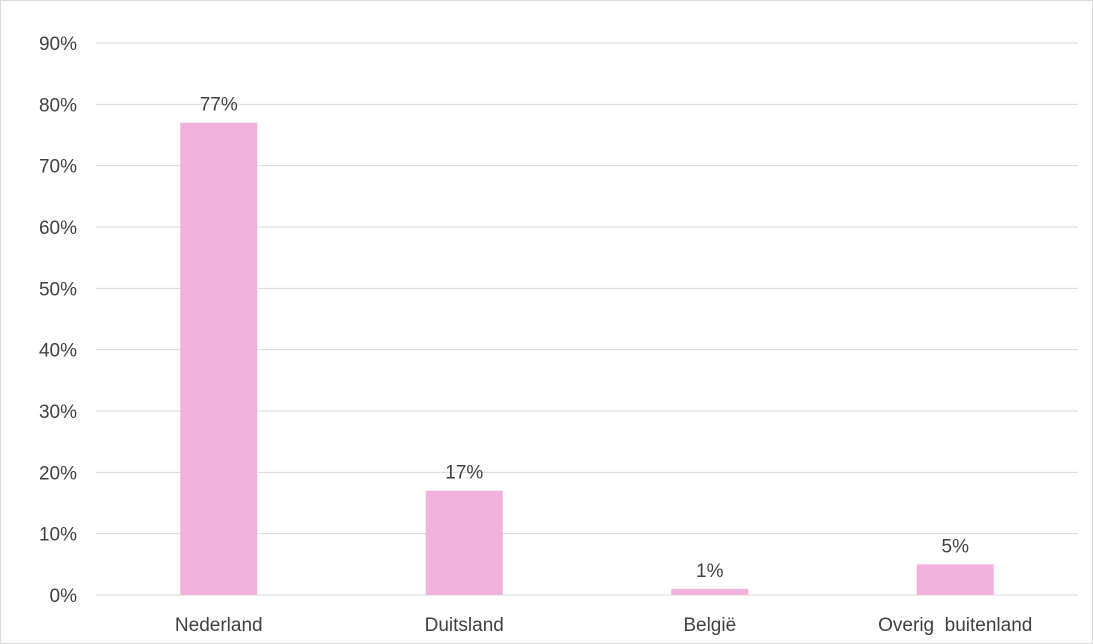 This screenshot has width=1093, height=644. Describe the element at coordinates (58, 473) in the screenshot. I see `y-tick-label: 20%` at that location.